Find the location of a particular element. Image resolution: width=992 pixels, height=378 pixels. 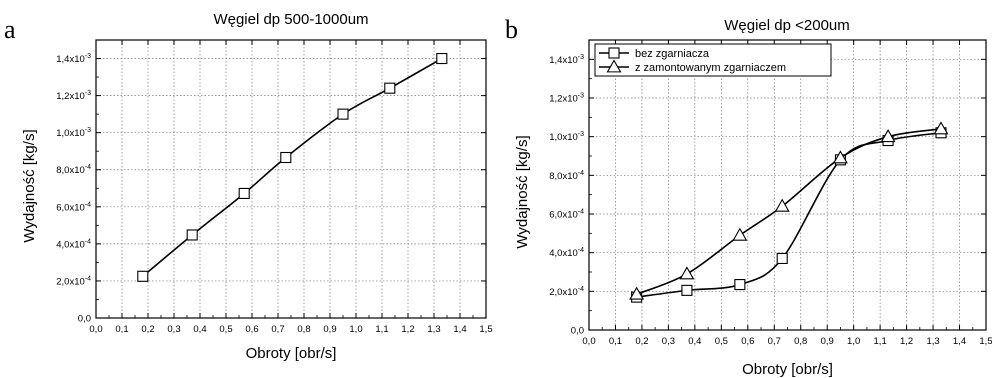

x-tick-label: 0,5 is located at coordinates (721, 341).